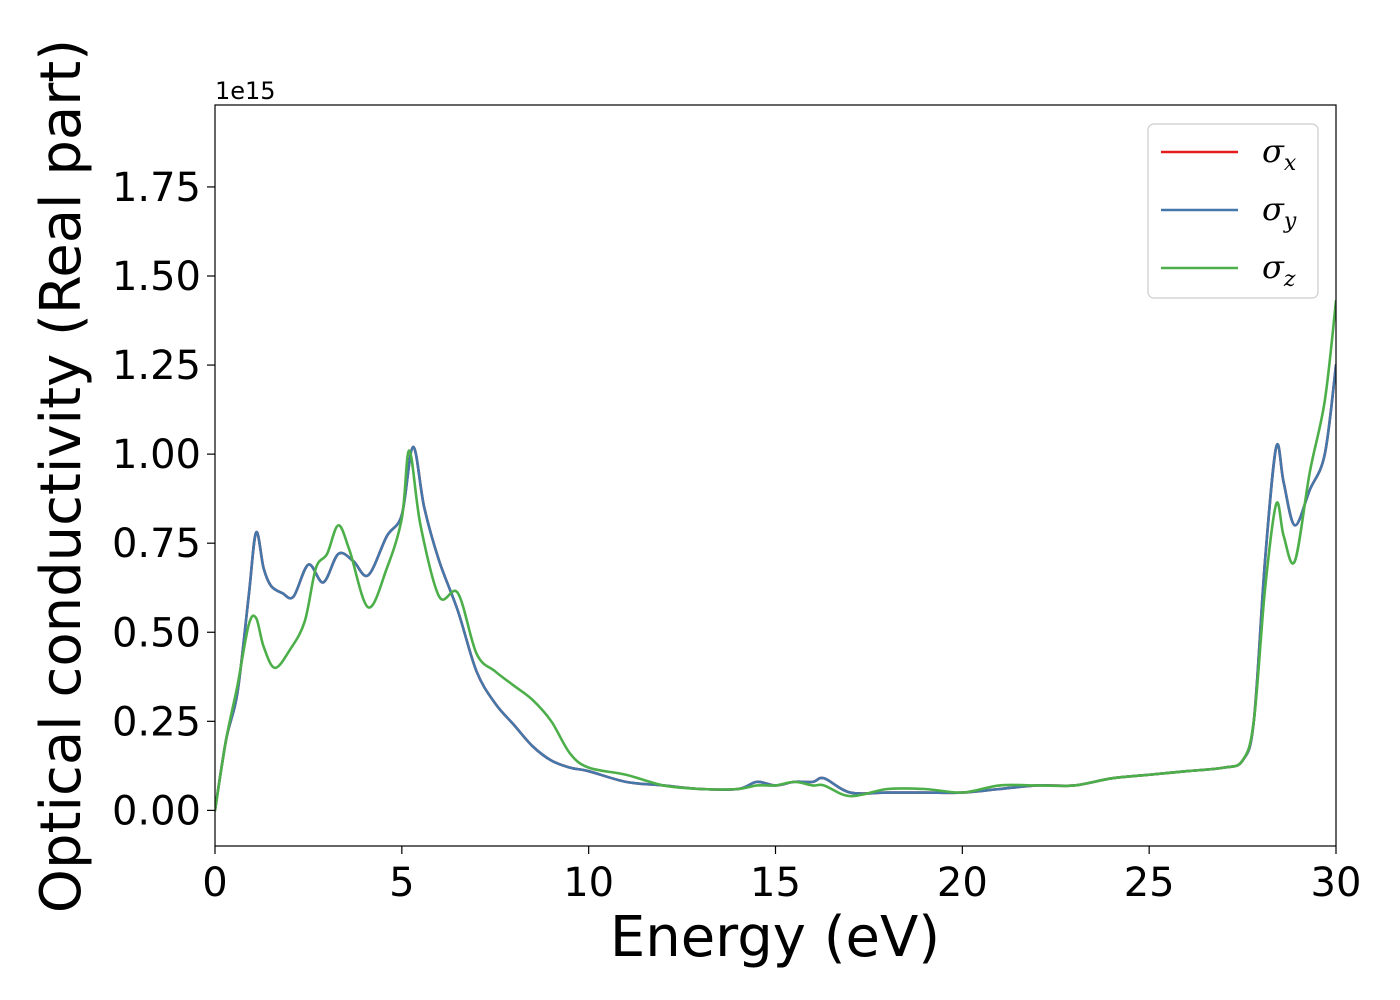 The image size is (1400, 1000). I want to click on x-axis: 0 5 10 15 20 25 30, so click(781, 876).